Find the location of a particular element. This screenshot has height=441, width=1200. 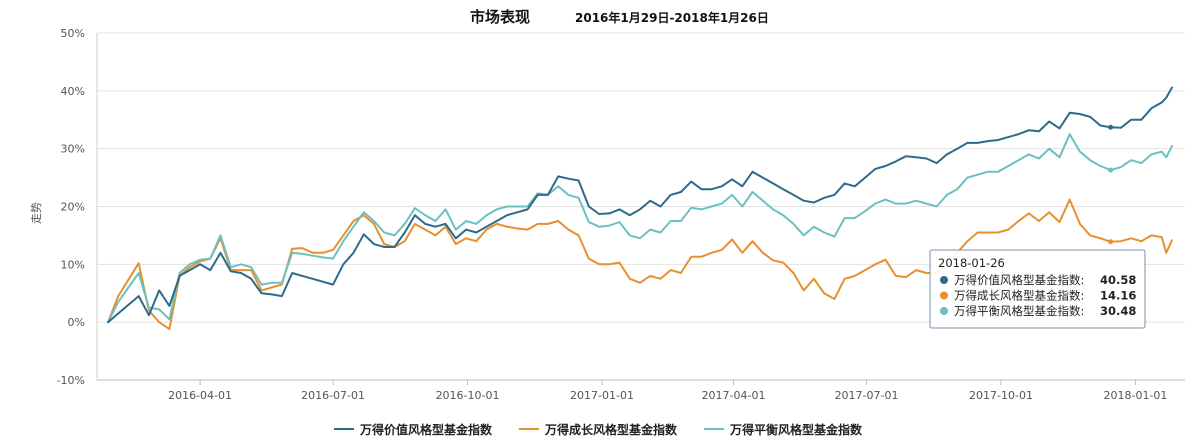

tooltip-box is located at coordinates (1037, 289).